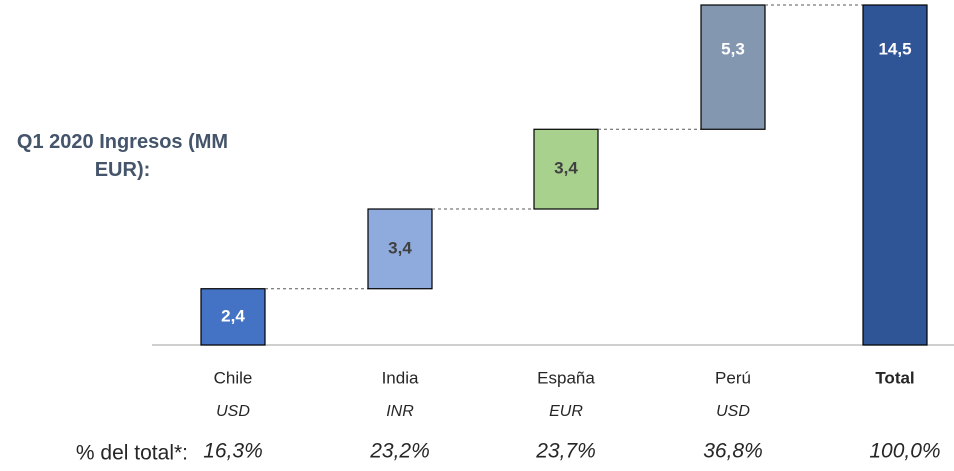 This screenshot has width=954, height=471. Describe the element at coordinates (399, 451) in the screenshot. I see `share-label: 23,2%` at that location.